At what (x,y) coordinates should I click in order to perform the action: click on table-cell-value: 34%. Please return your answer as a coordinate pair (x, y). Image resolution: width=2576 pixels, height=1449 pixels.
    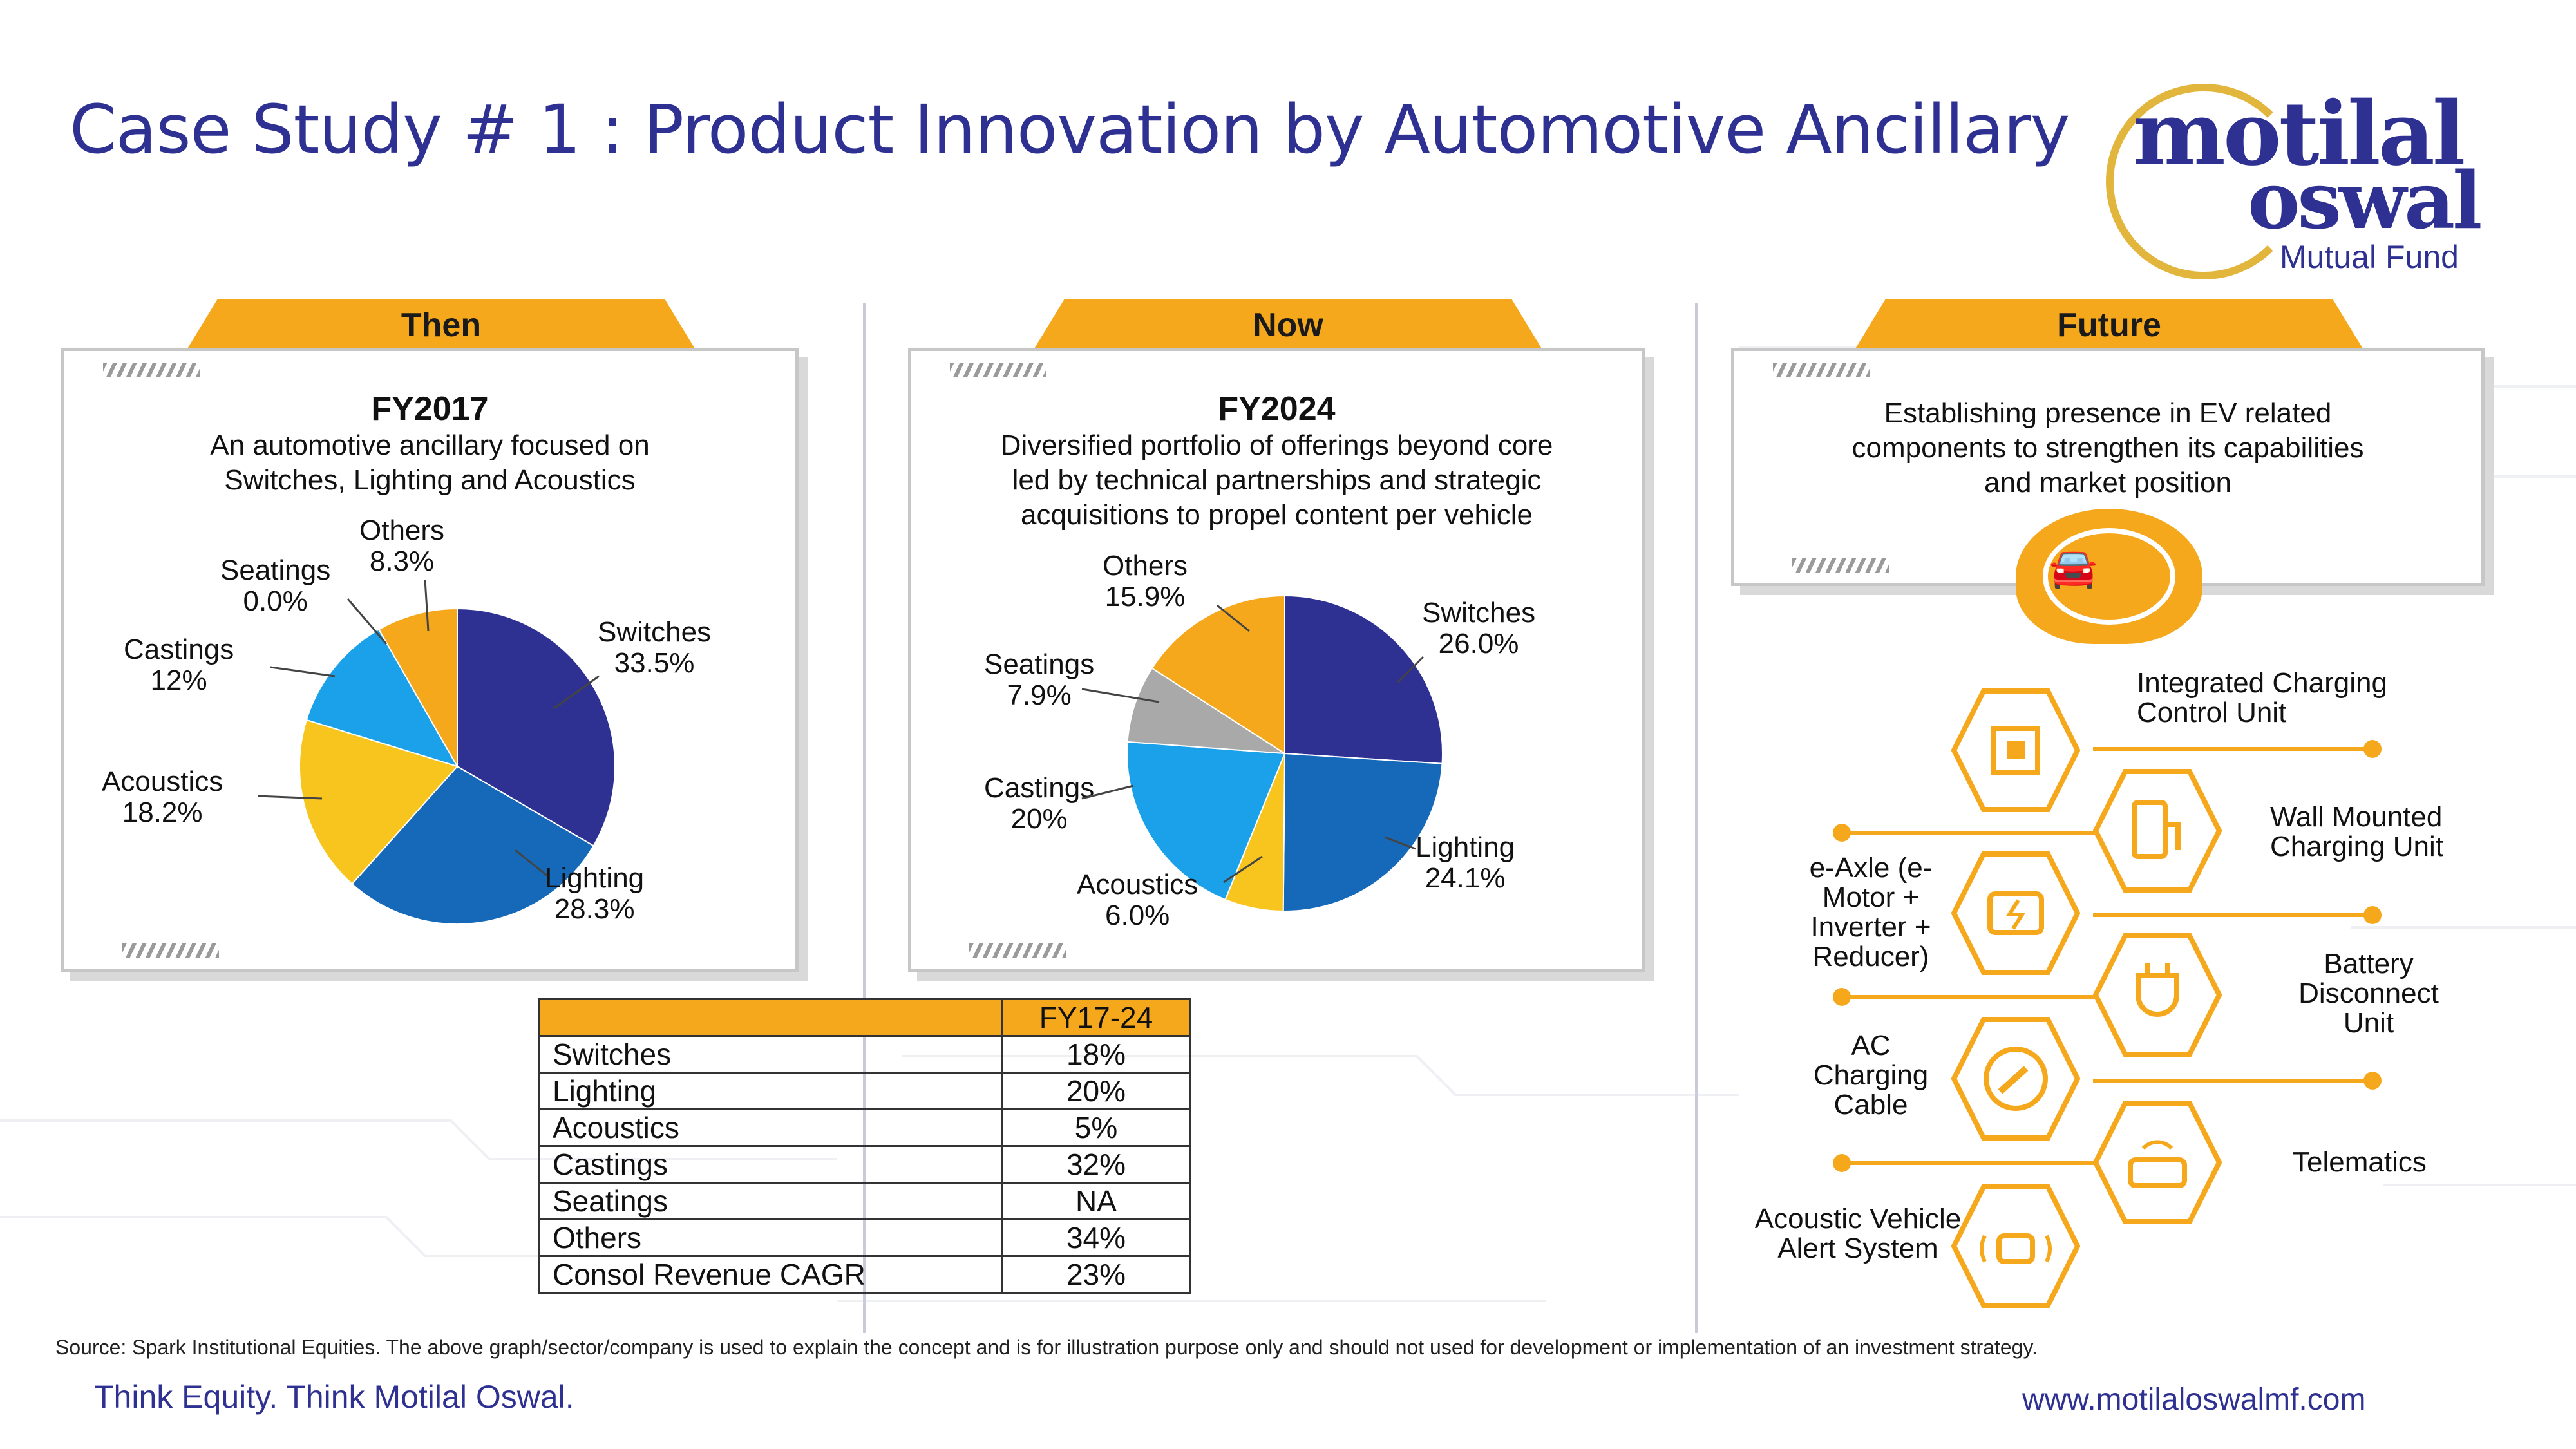
    Looking at the image, I should click on (1096, 1237).